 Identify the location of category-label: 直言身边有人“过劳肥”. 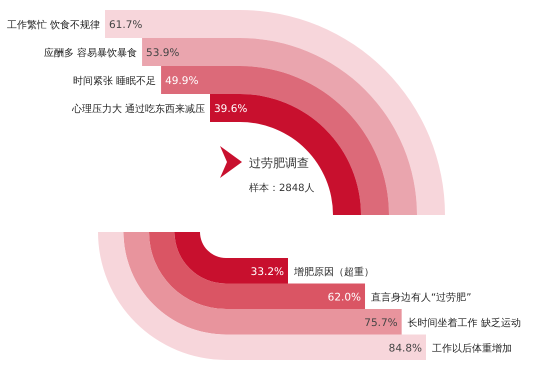
(421, 297).